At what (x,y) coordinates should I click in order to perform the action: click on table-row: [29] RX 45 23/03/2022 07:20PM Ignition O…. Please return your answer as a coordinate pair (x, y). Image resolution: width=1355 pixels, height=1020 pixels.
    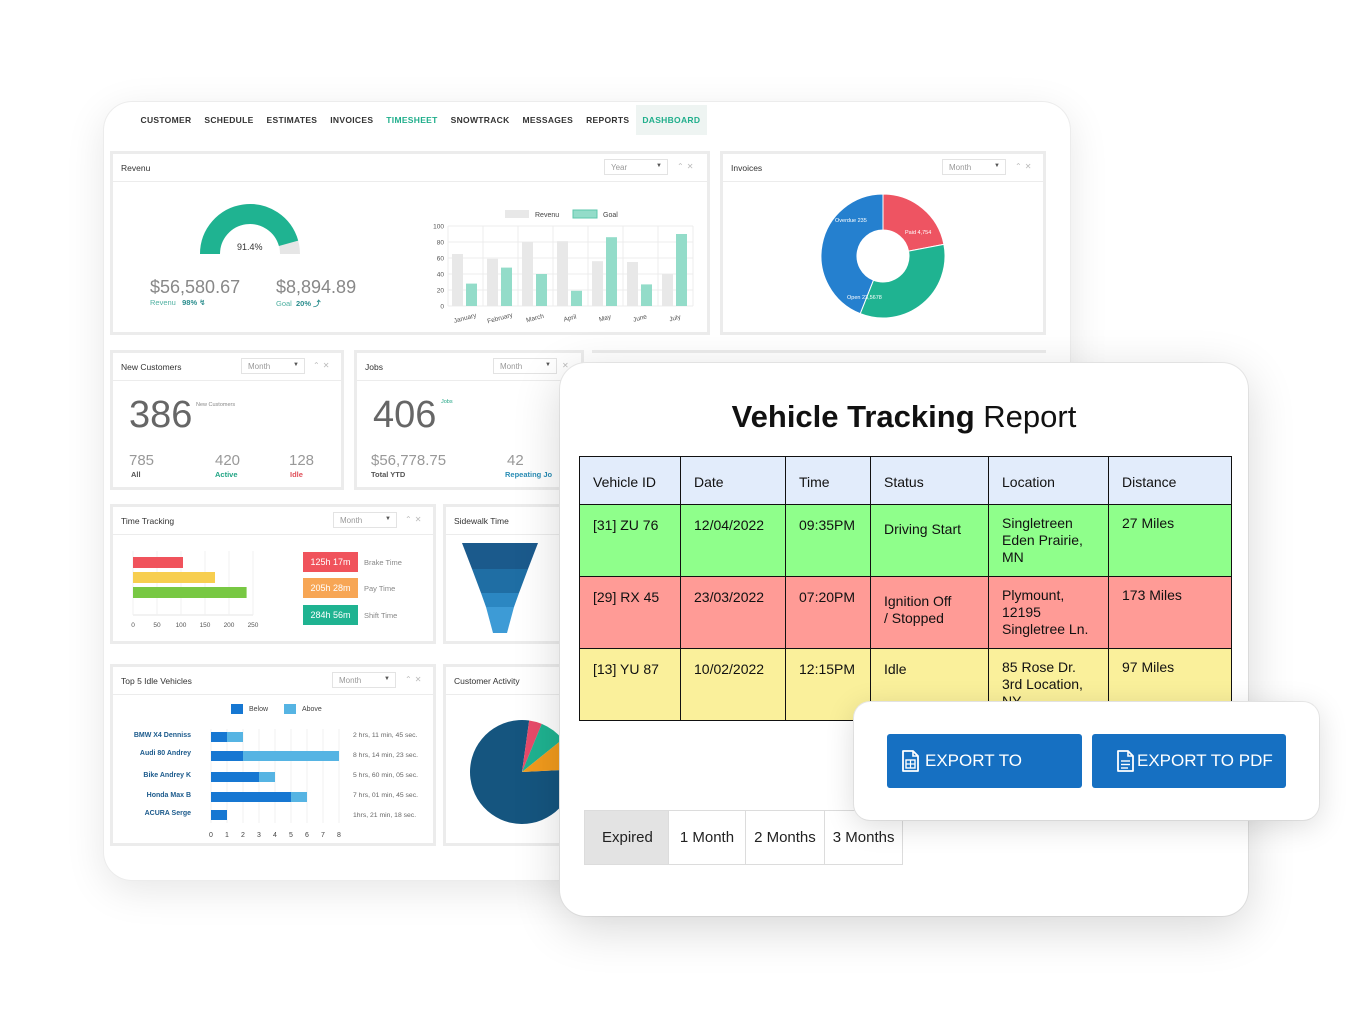
    Looking at the image, I should click on (905, 612).